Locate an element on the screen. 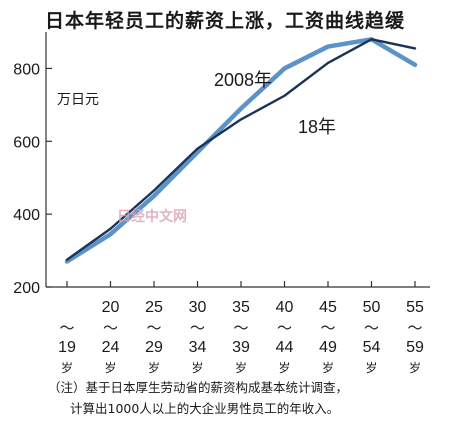  unit-label: 万日元 is located at coordinates (78, 100).